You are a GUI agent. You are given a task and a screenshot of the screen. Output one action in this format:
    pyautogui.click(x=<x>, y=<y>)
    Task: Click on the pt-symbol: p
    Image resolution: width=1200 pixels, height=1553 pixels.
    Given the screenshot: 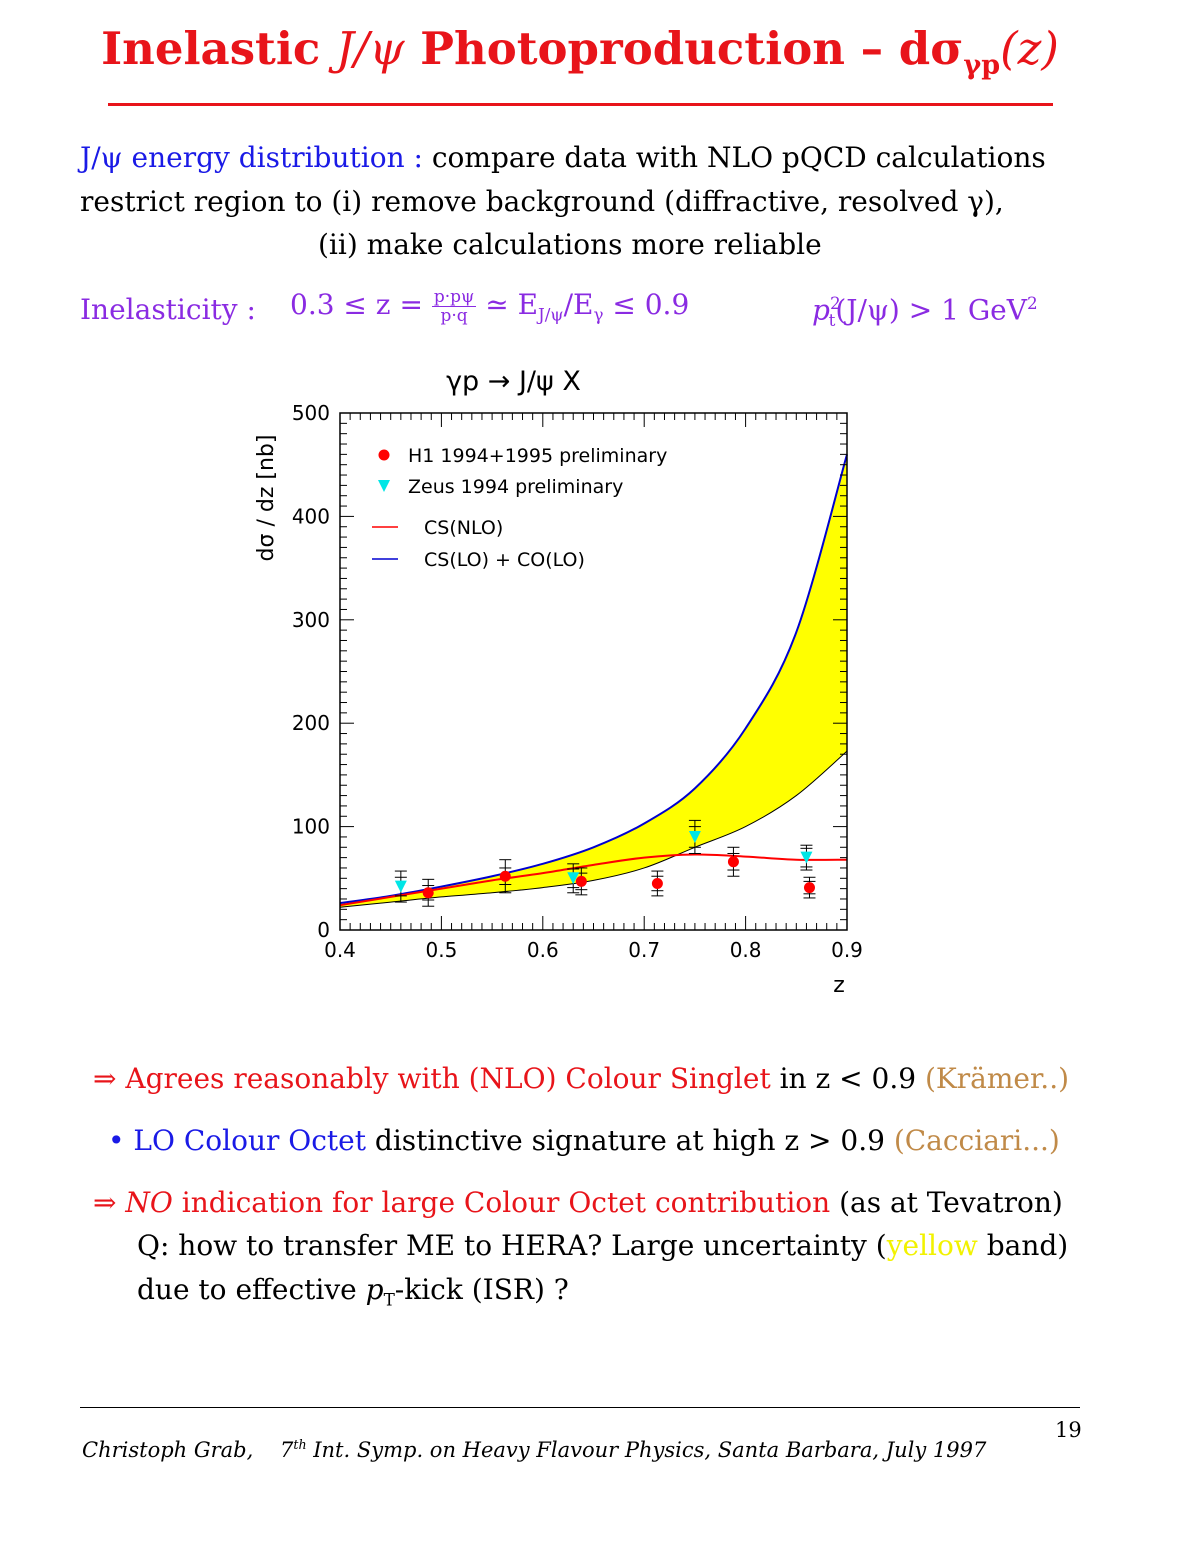 What is the action you would take?
    pyautogui.click(x=821, y=310)
    